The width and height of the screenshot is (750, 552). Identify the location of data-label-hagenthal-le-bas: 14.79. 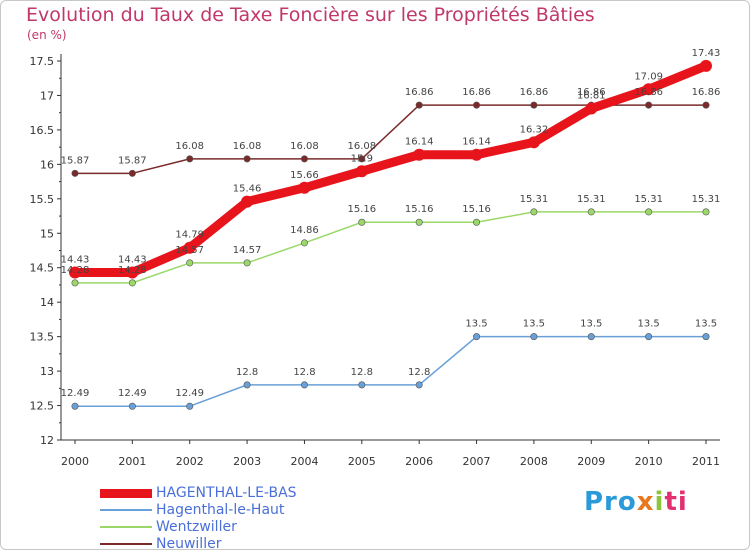
(189, 235).